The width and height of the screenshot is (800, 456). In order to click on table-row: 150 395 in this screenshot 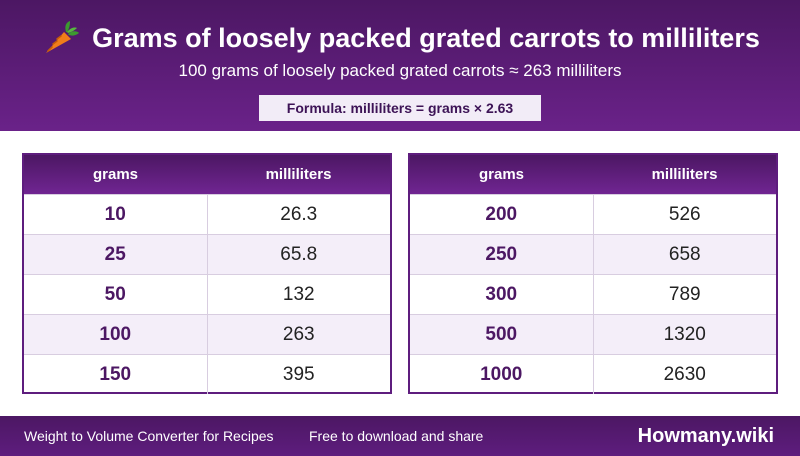, I will do `click(207, 374)`.